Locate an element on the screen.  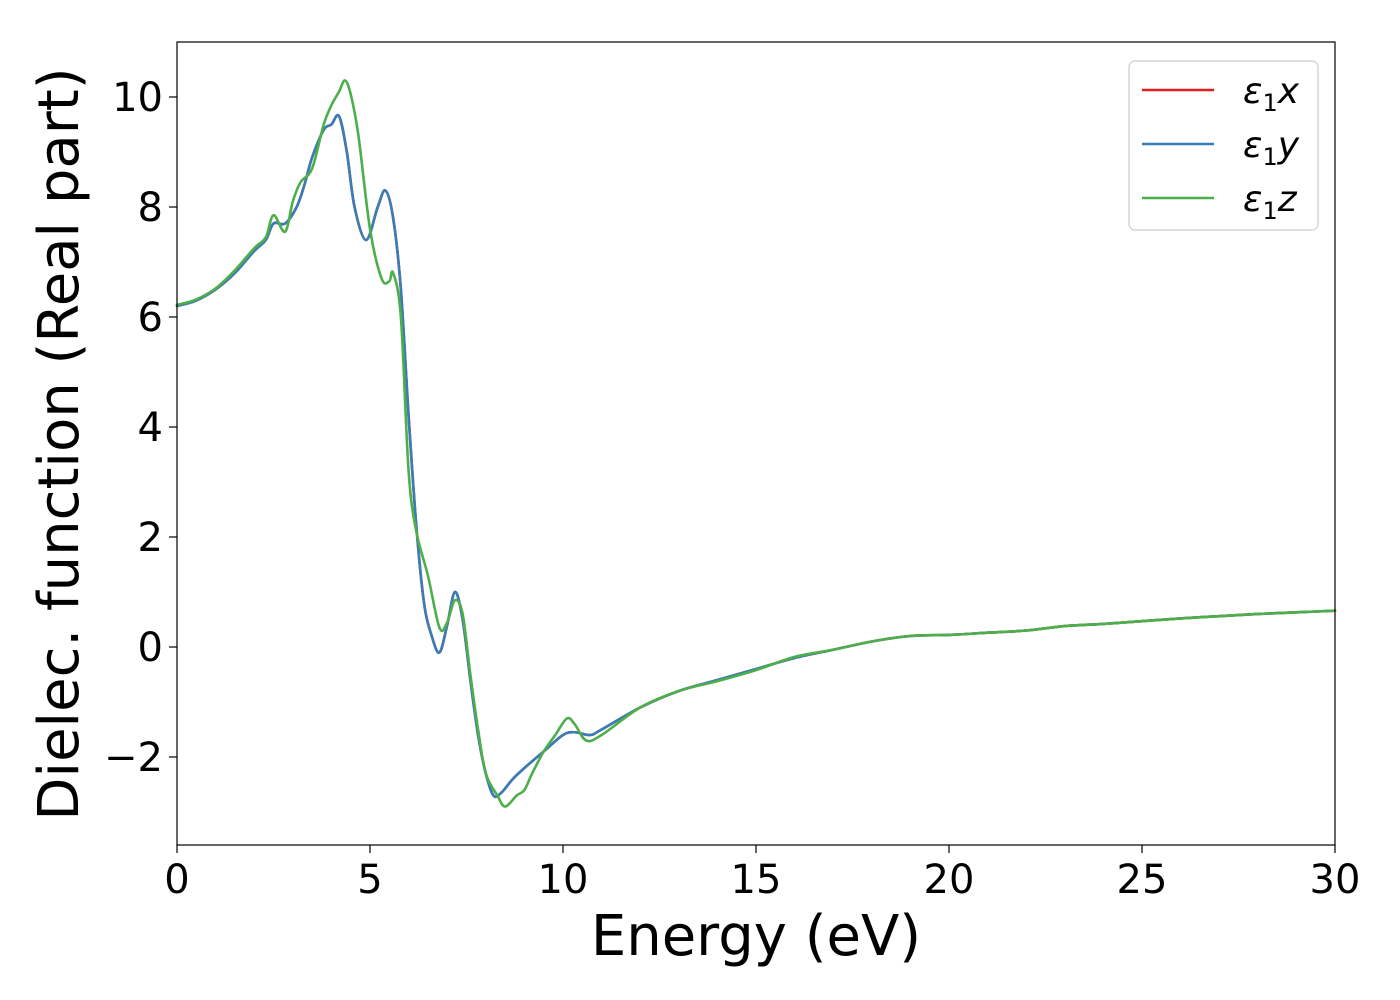
legend: ε1x ε1y ε1z is located at coordinates (1223, 145).